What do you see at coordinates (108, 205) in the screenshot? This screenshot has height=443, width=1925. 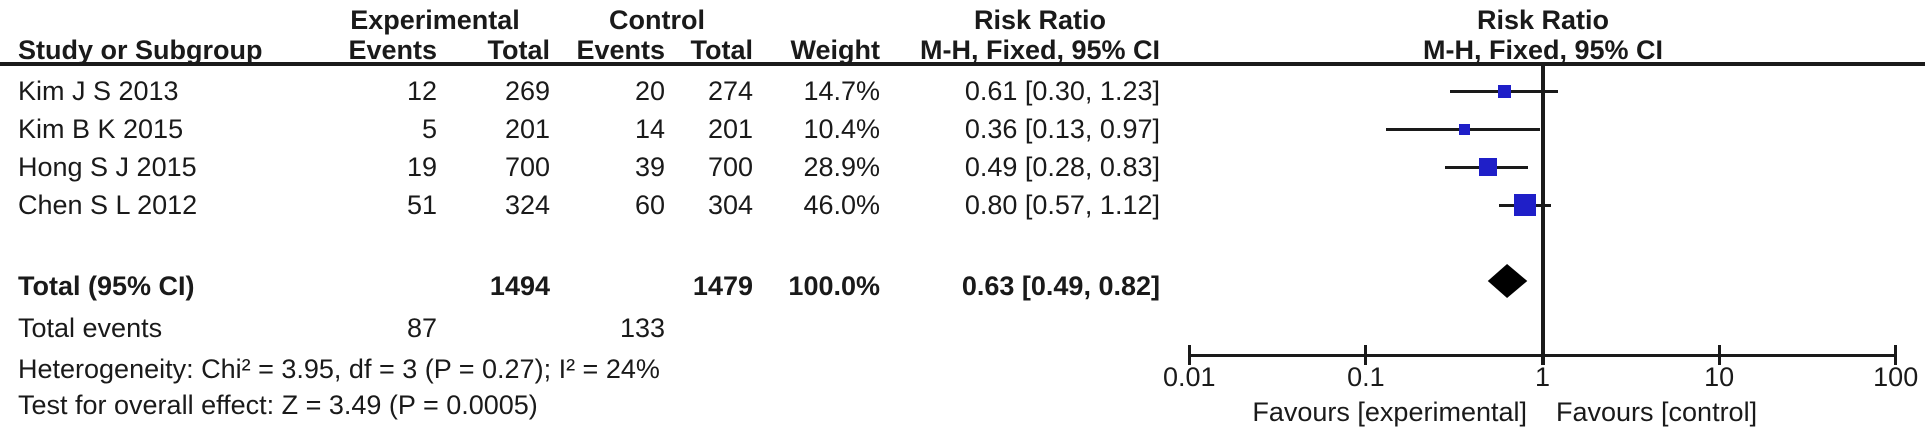 I see `study-name: Chen S L 2012` at bounding box center [108, 205].